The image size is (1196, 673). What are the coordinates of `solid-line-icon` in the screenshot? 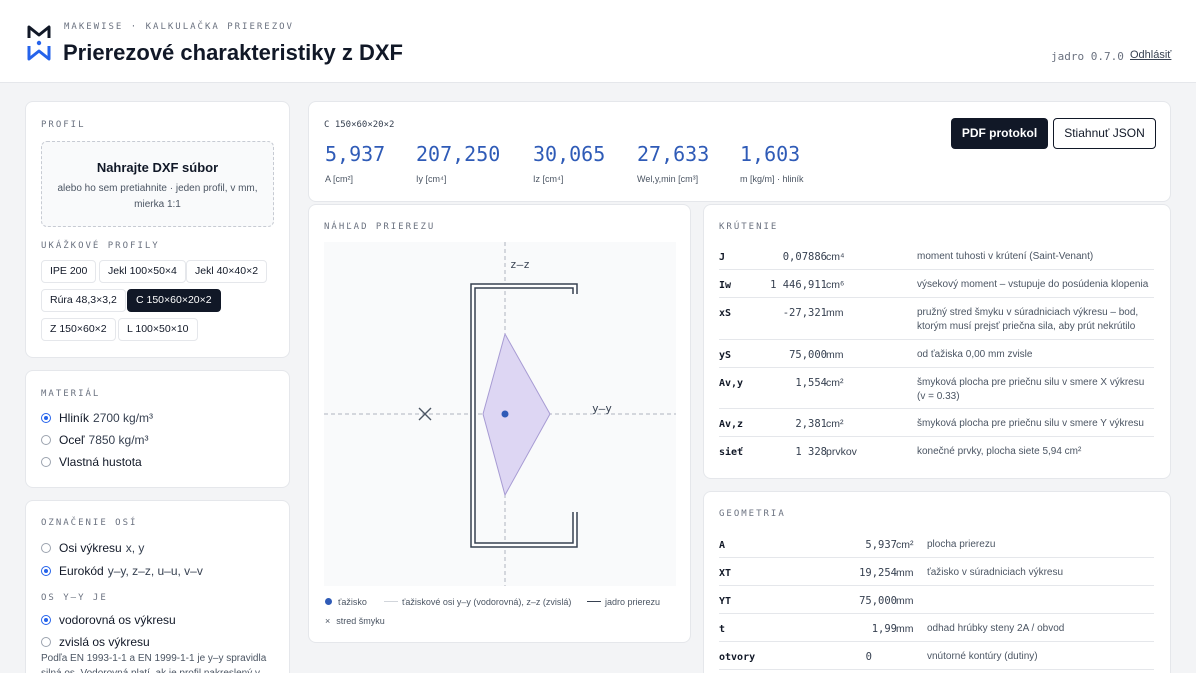 It's located at (594, 601).